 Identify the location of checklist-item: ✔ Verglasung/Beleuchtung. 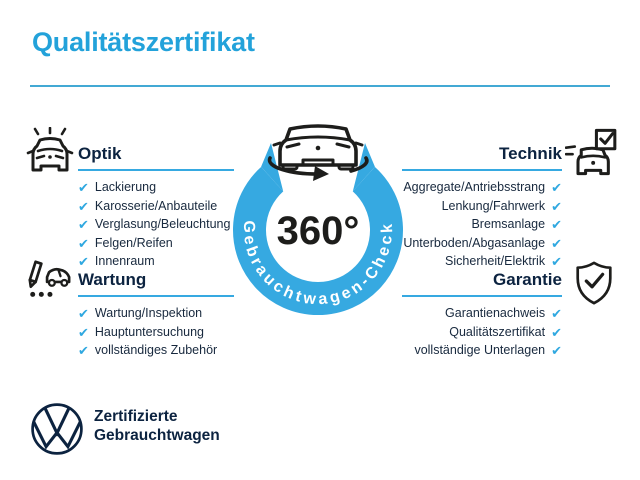
(156, 224).